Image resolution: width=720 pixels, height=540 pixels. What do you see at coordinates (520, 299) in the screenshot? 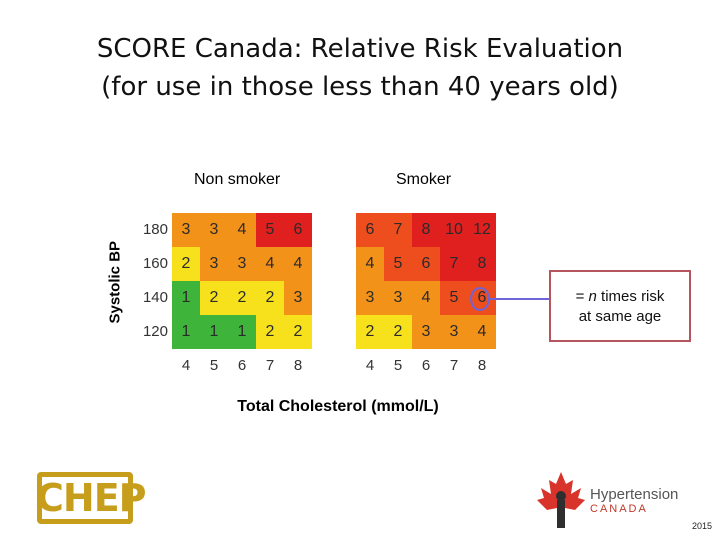
I see `callout-connector` at bounding box center [520, 299].